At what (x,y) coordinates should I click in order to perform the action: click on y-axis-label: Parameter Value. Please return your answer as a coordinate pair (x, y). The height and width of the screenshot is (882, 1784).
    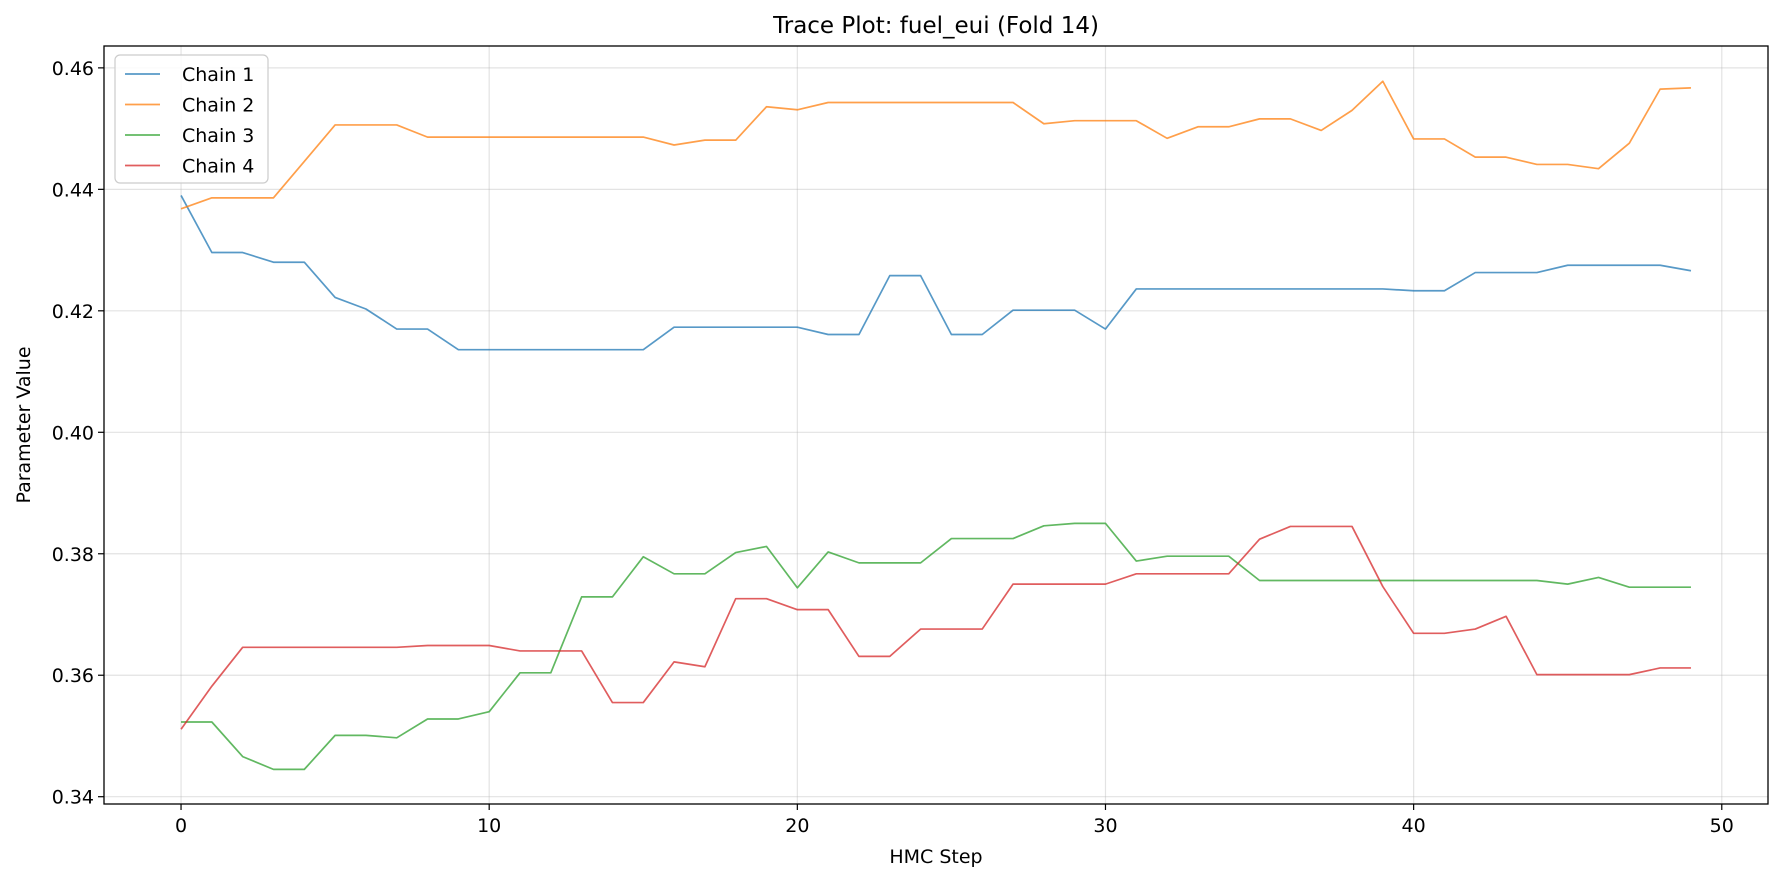
    Looking at the image, I should click on (24, 424).